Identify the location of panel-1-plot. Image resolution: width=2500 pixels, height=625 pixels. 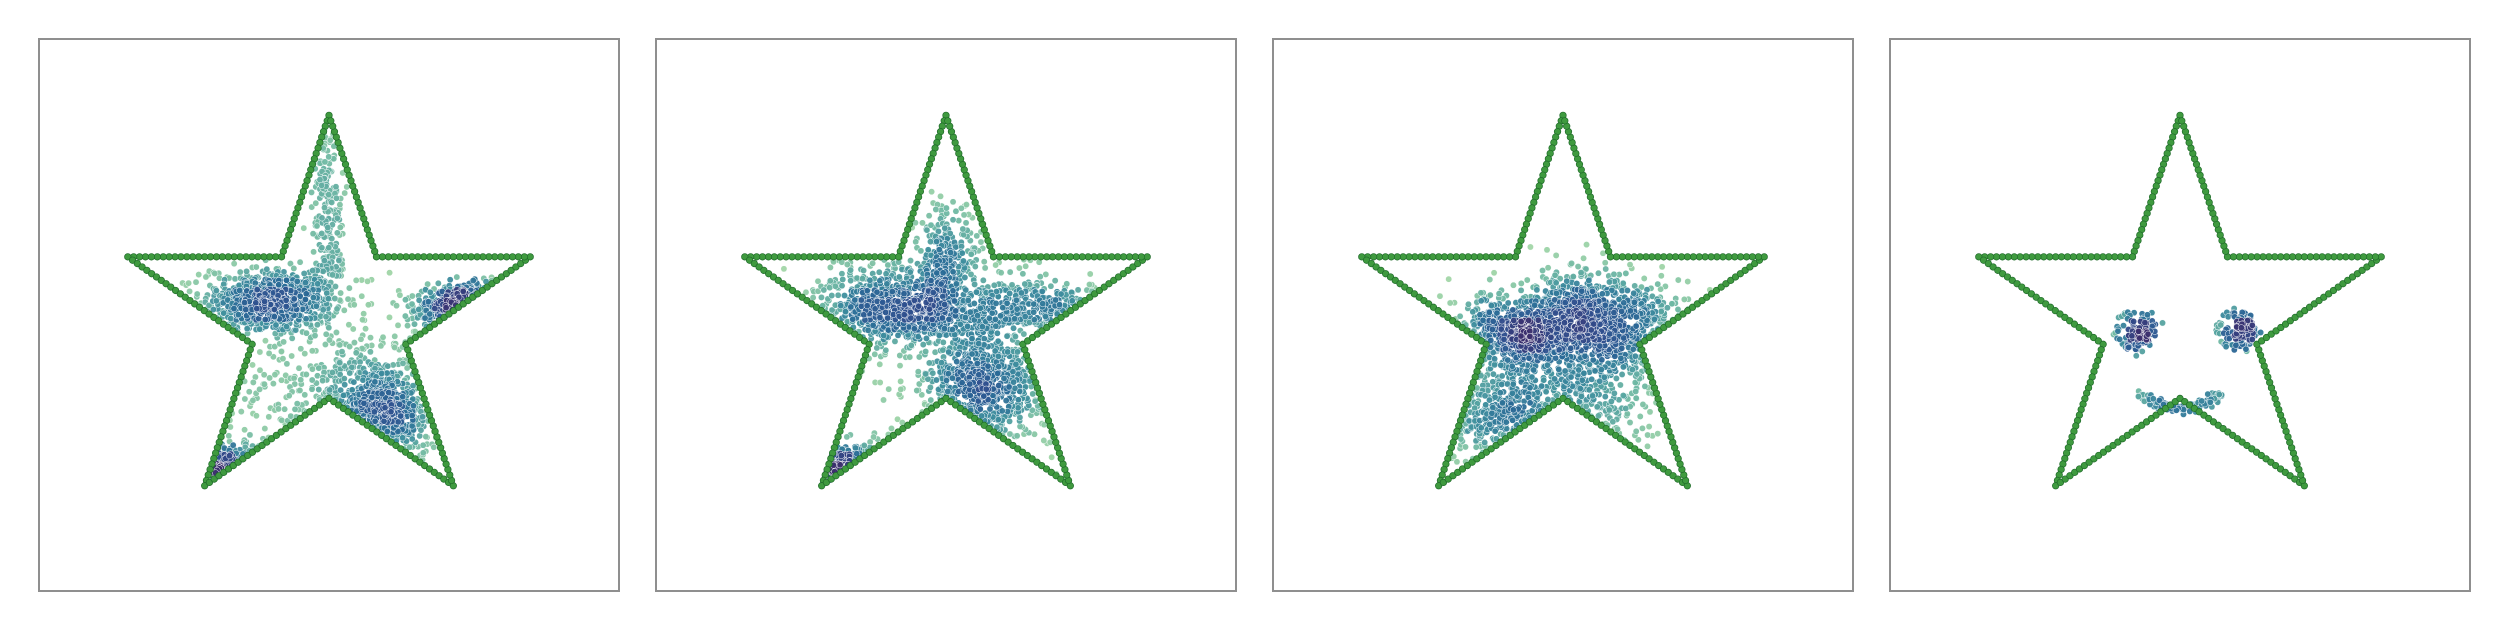
(329, 300).